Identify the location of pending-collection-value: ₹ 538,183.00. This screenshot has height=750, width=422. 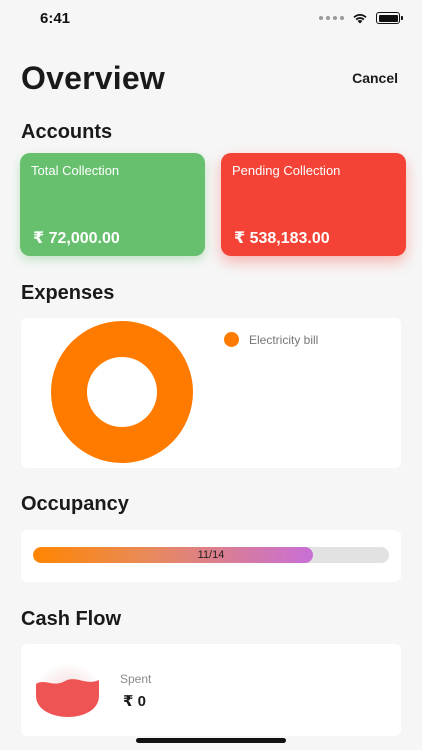
(282, 238).